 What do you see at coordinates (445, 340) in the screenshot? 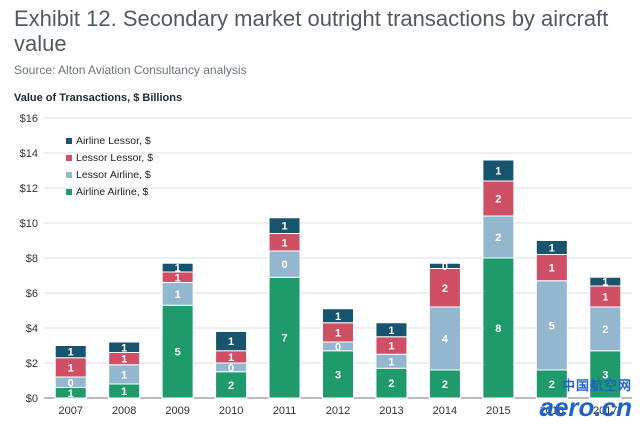
I see `data-label: 4` at bounding box center [445, 340].